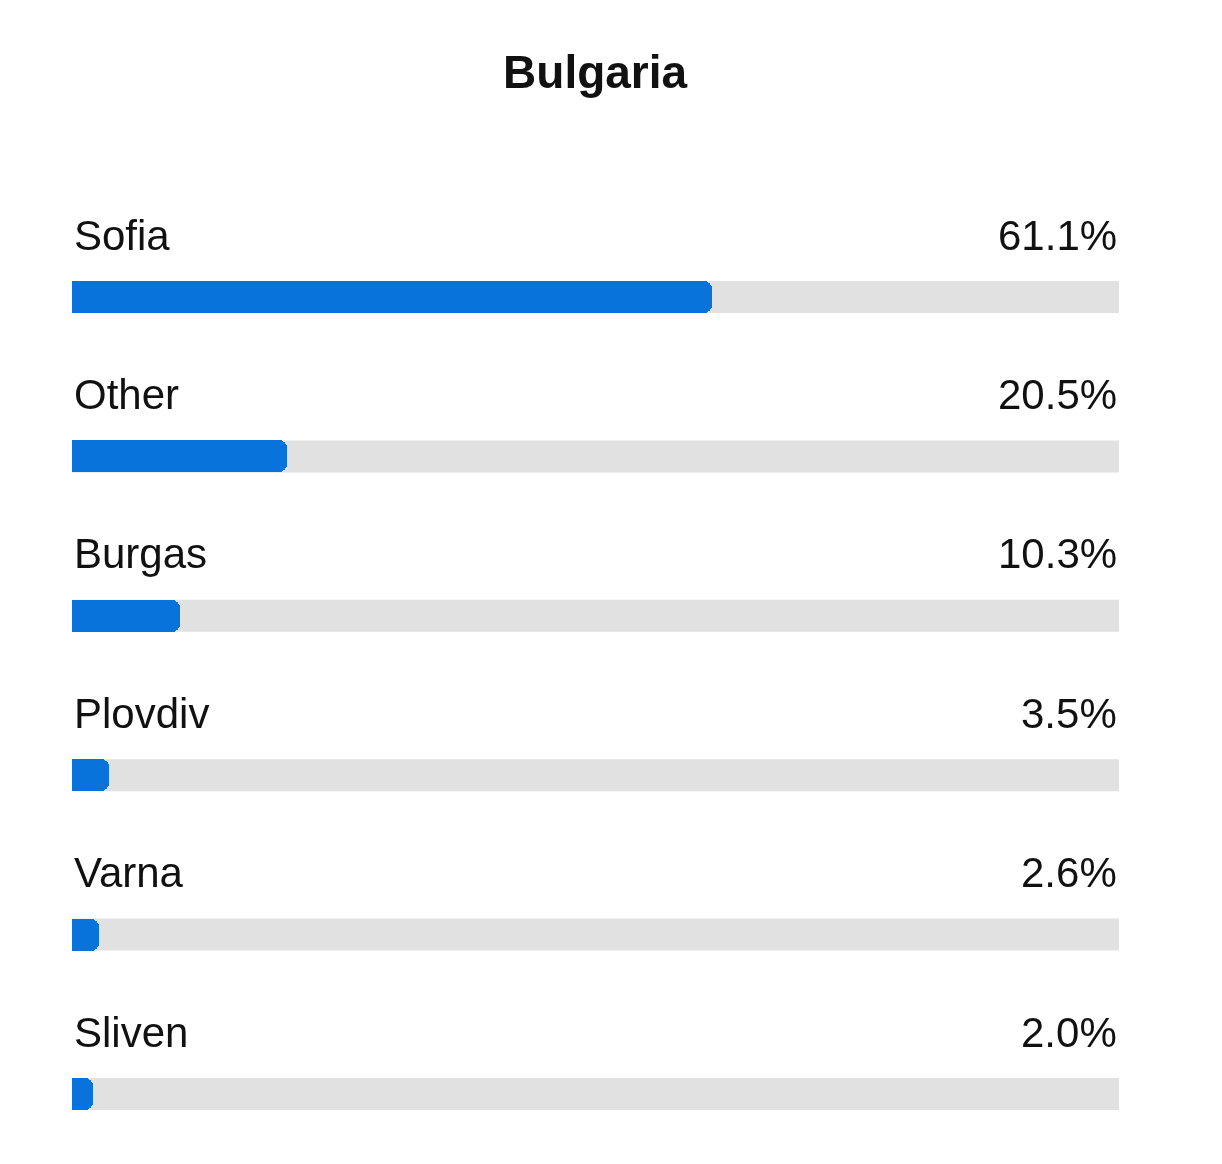 The height and width of the screenshot is (1164, 1222). What do you see at coordinates (595, 72) in the screenshot?
I see `chart-title: Bulgaria` at bounding box center [595, 72].